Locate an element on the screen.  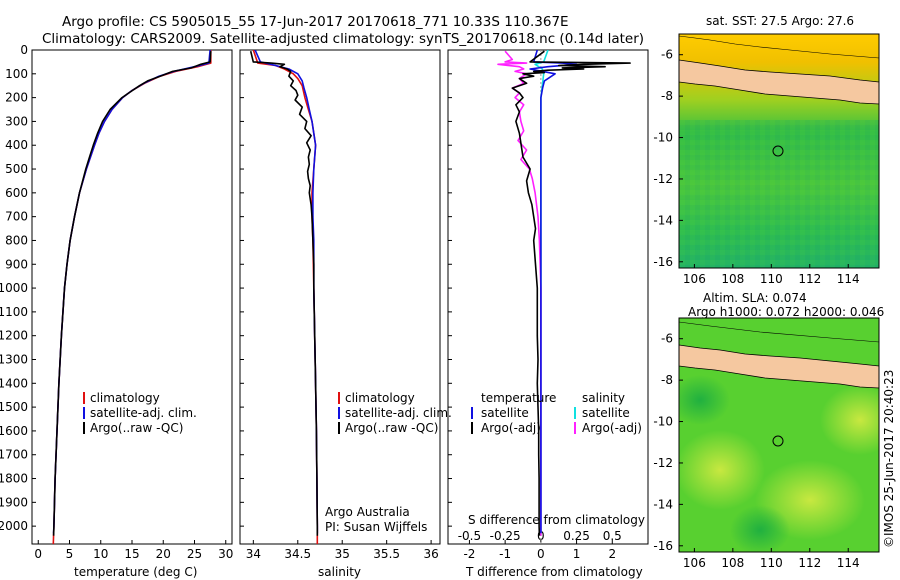
salinity-xlabel: salinity is located at coordinates (339, 572).